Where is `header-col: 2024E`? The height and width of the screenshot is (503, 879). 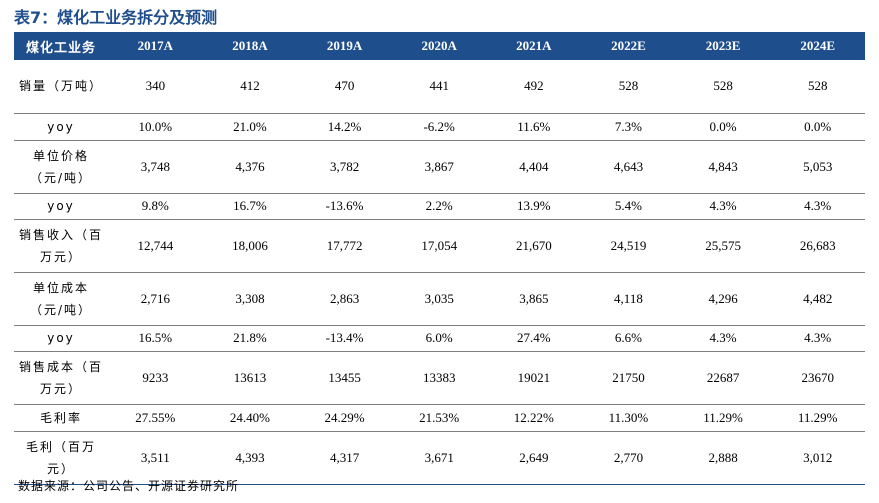 header-col: 2024E is located at coordinates (817, 46).